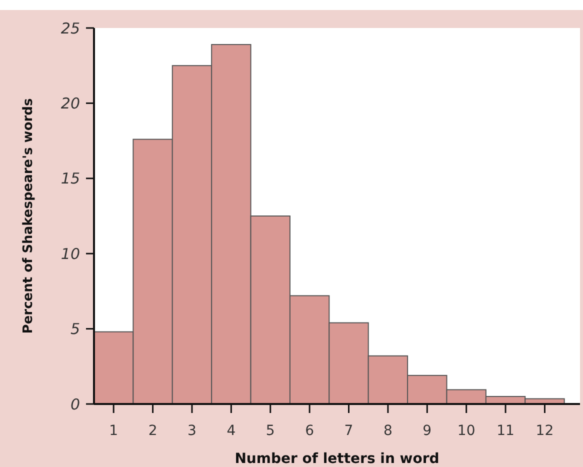 This screenshot has height=467, width=583. I want to click on y-tick-label: 0, so click(75, 404).